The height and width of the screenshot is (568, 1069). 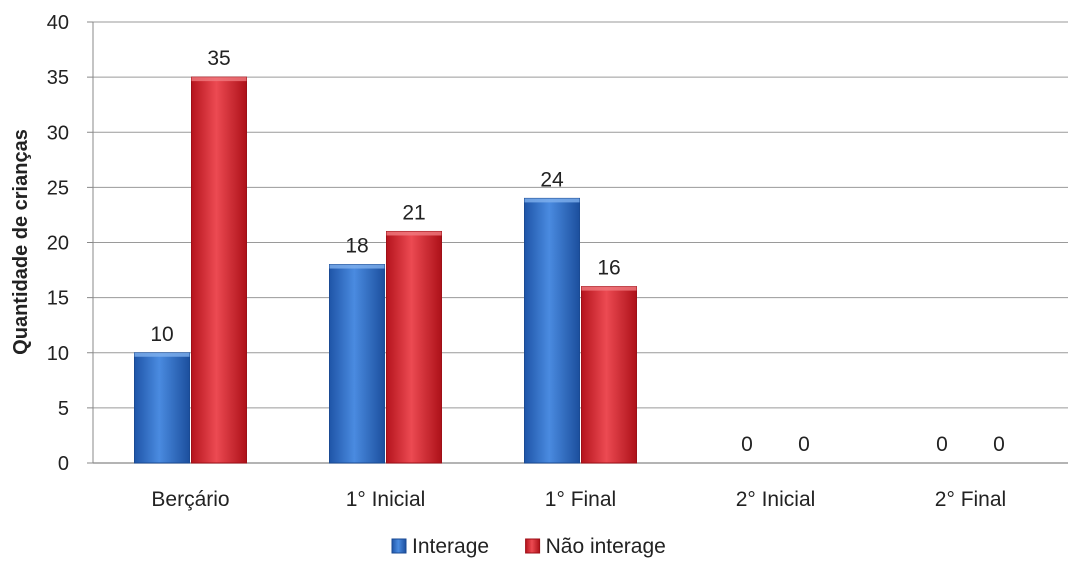 I want to click on y-tick-label: 40, so click(x=58, y=23).